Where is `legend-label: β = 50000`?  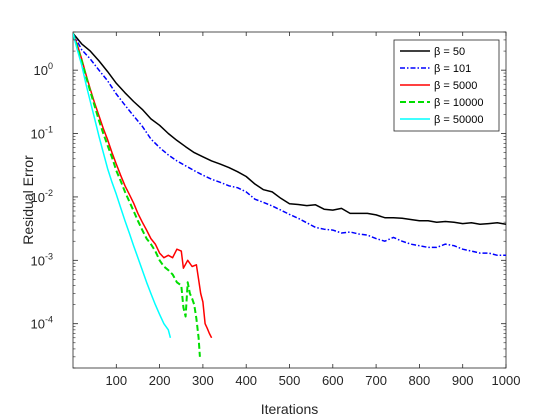 legend-label: β = 50000 is located at coordinates (458, 120).